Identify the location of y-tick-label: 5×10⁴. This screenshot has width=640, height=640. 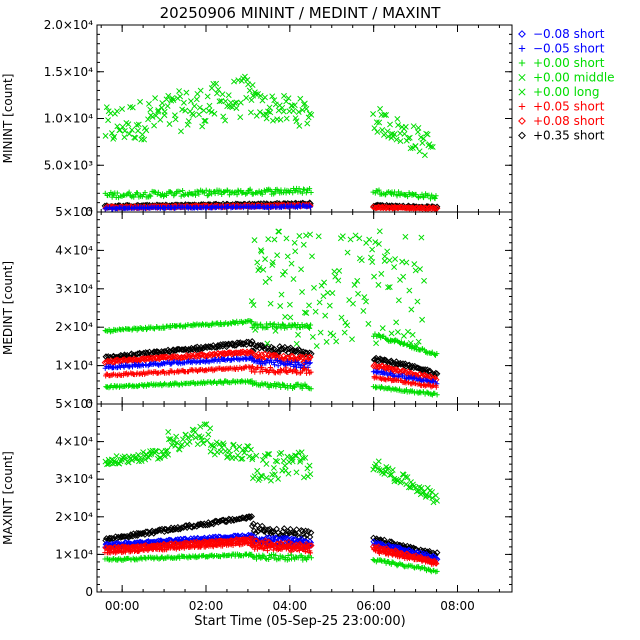
(74, 212).